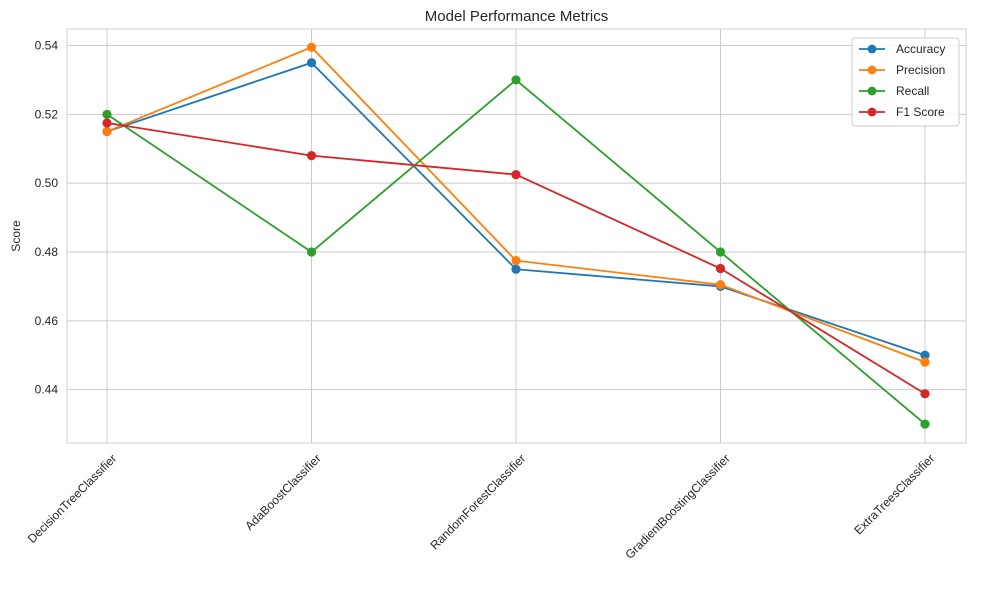 The image size is (984, 590). What do you see at coordinates (16, 236) in the screenshot?
I see `y-axis-label: Score` at bounding box center [16, 236].